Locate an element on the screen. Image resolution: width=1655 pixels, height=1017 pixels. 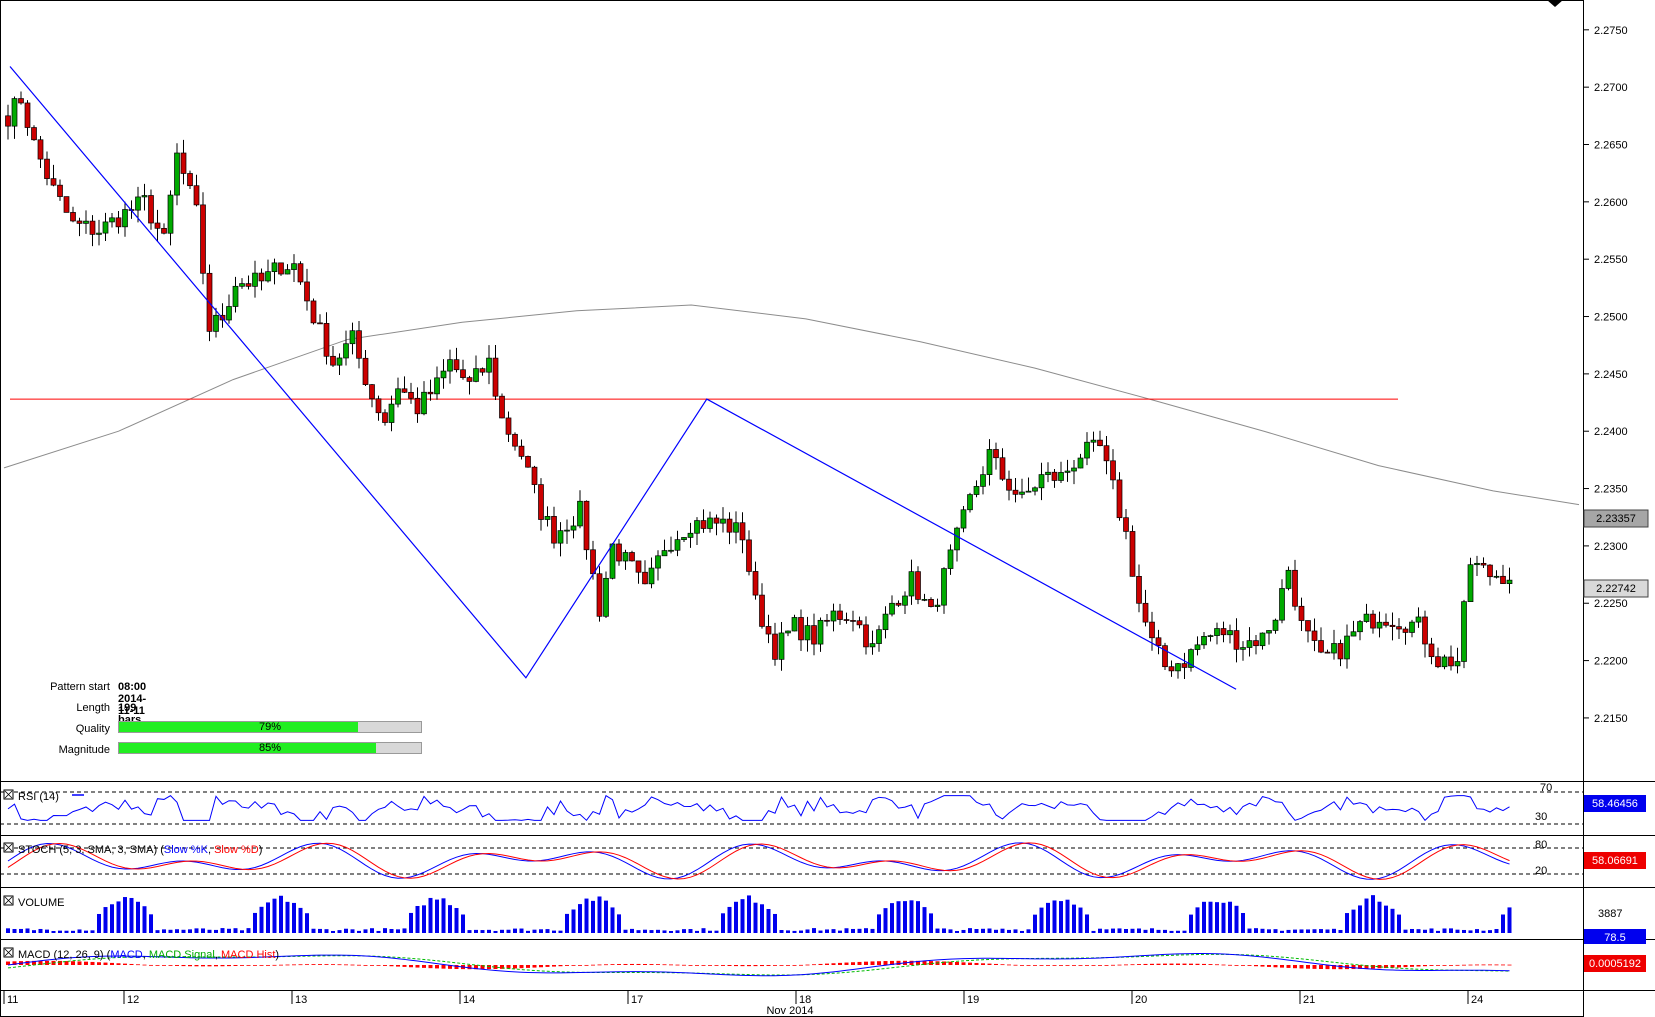
stoch-value-label: 58.06691 is located at coordinates (1615, 860).